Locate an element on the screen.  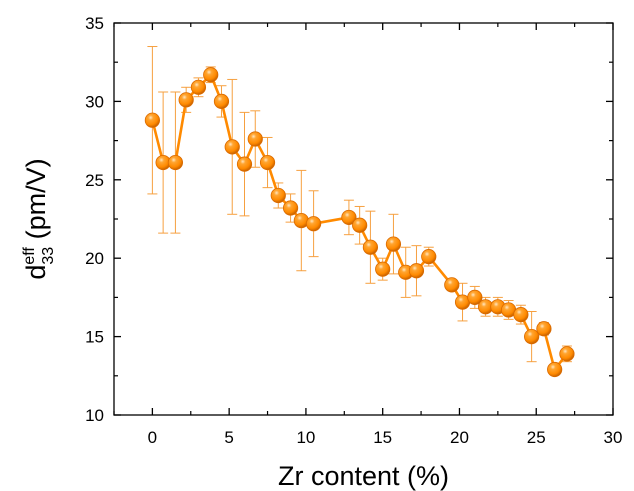
y-axis-label: deff 33 (pm/V) is located at coordinates (39, 218).